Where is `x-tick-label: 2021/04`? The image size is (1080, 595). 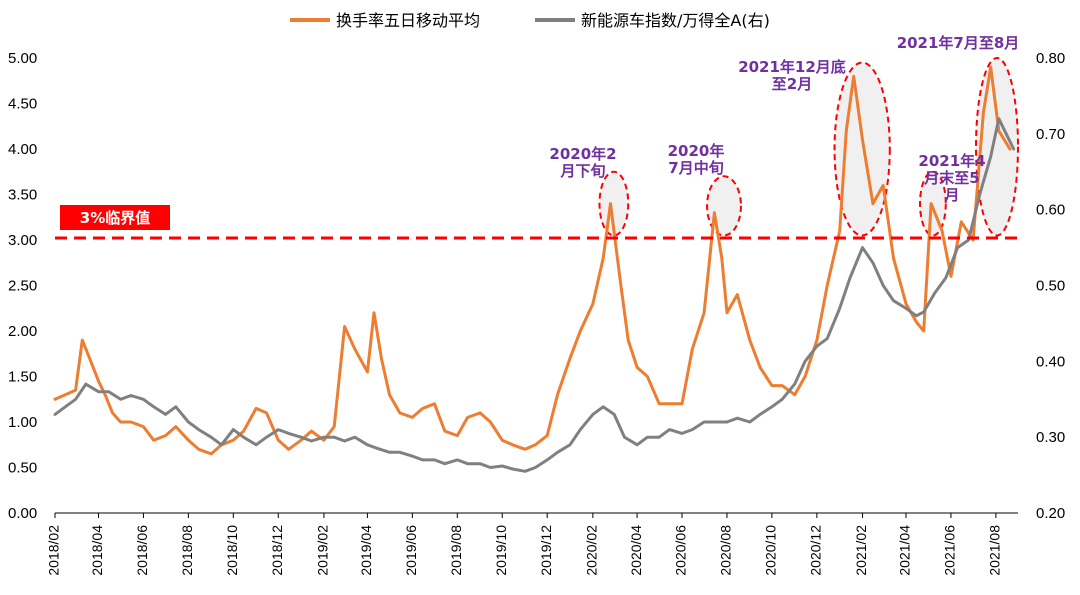
x-tick-label: 2021/04 is located at coordinates (905, 550).